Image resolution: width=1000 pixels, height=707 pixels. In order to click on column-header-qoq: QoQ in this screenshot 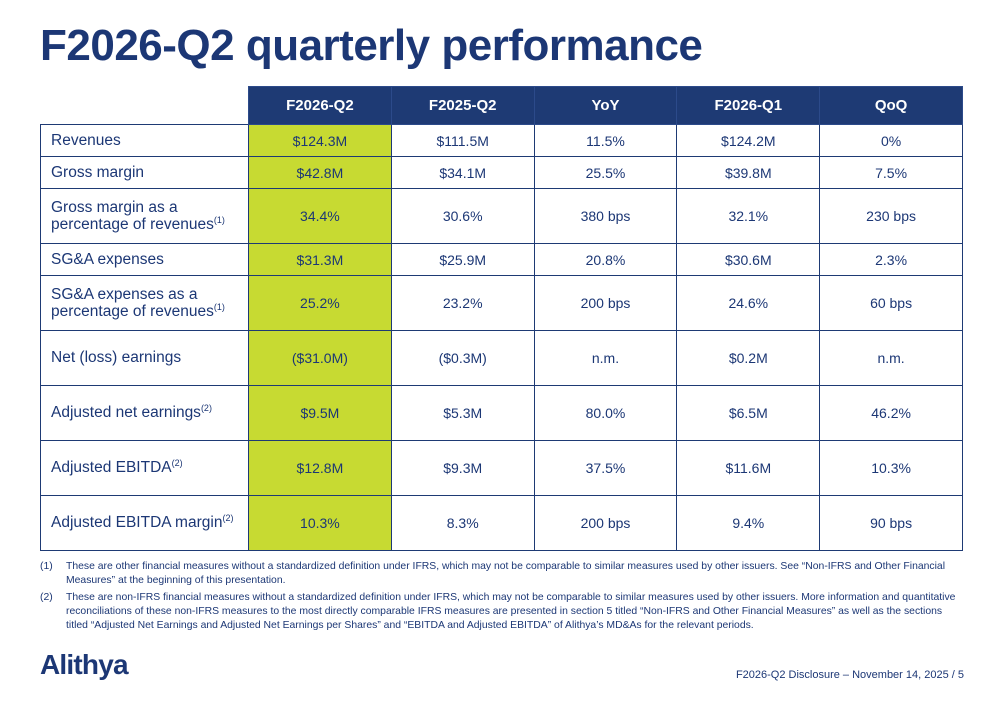, I will do `click(891, 106)`.